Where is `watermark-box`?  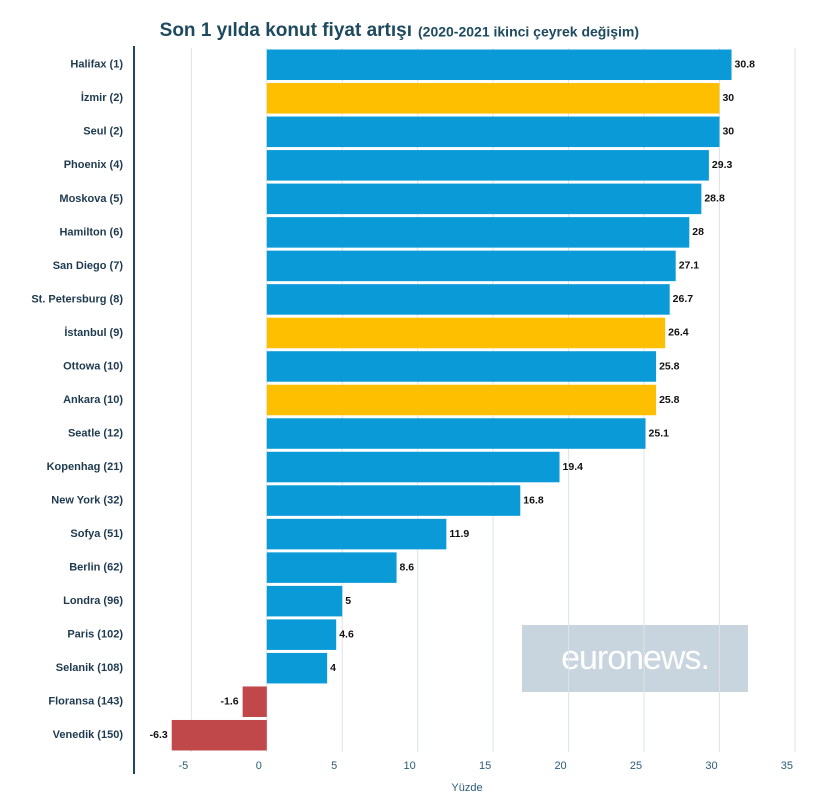 watermark-box is located at coordinates (635, 658).